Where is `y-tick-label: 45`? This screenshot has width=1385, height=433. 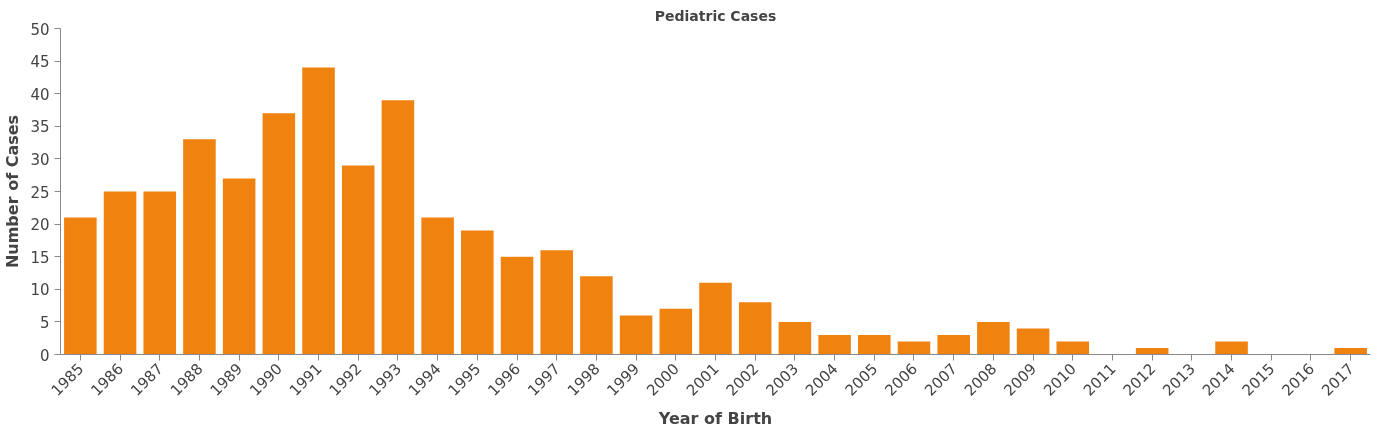 y-tick-label: 45 is located at coordinates (40, 62).